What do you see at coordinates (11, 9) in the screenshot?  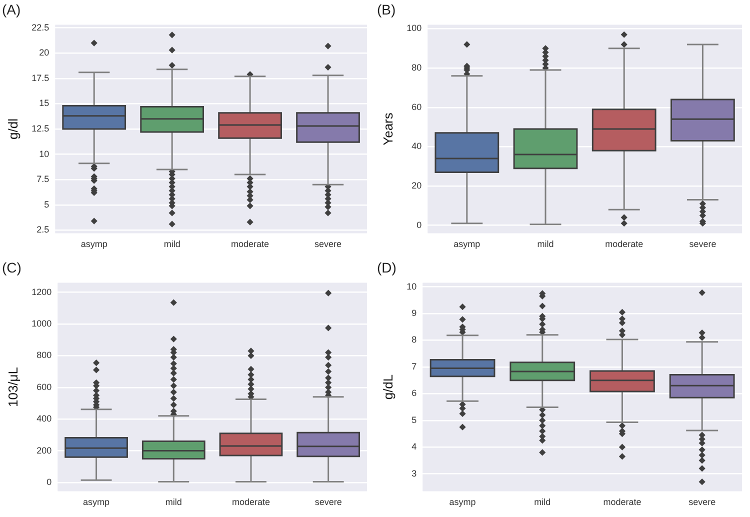 I see `chart-title: (A)` at bounding box center [11, 9].